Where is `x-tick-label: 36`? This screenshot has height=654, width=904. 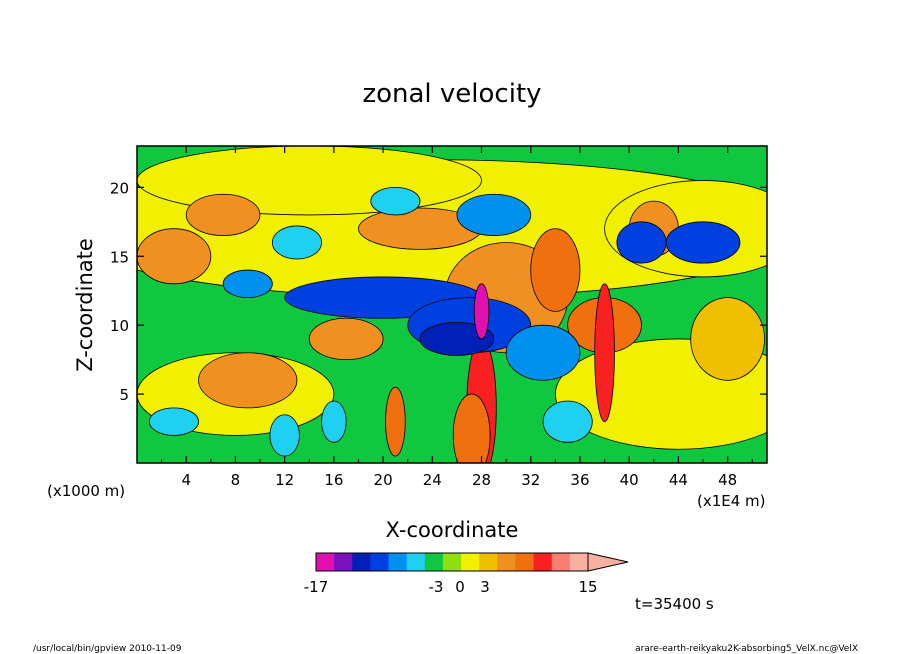
x-tick-label: 36 is located at coordinates (579, 480).